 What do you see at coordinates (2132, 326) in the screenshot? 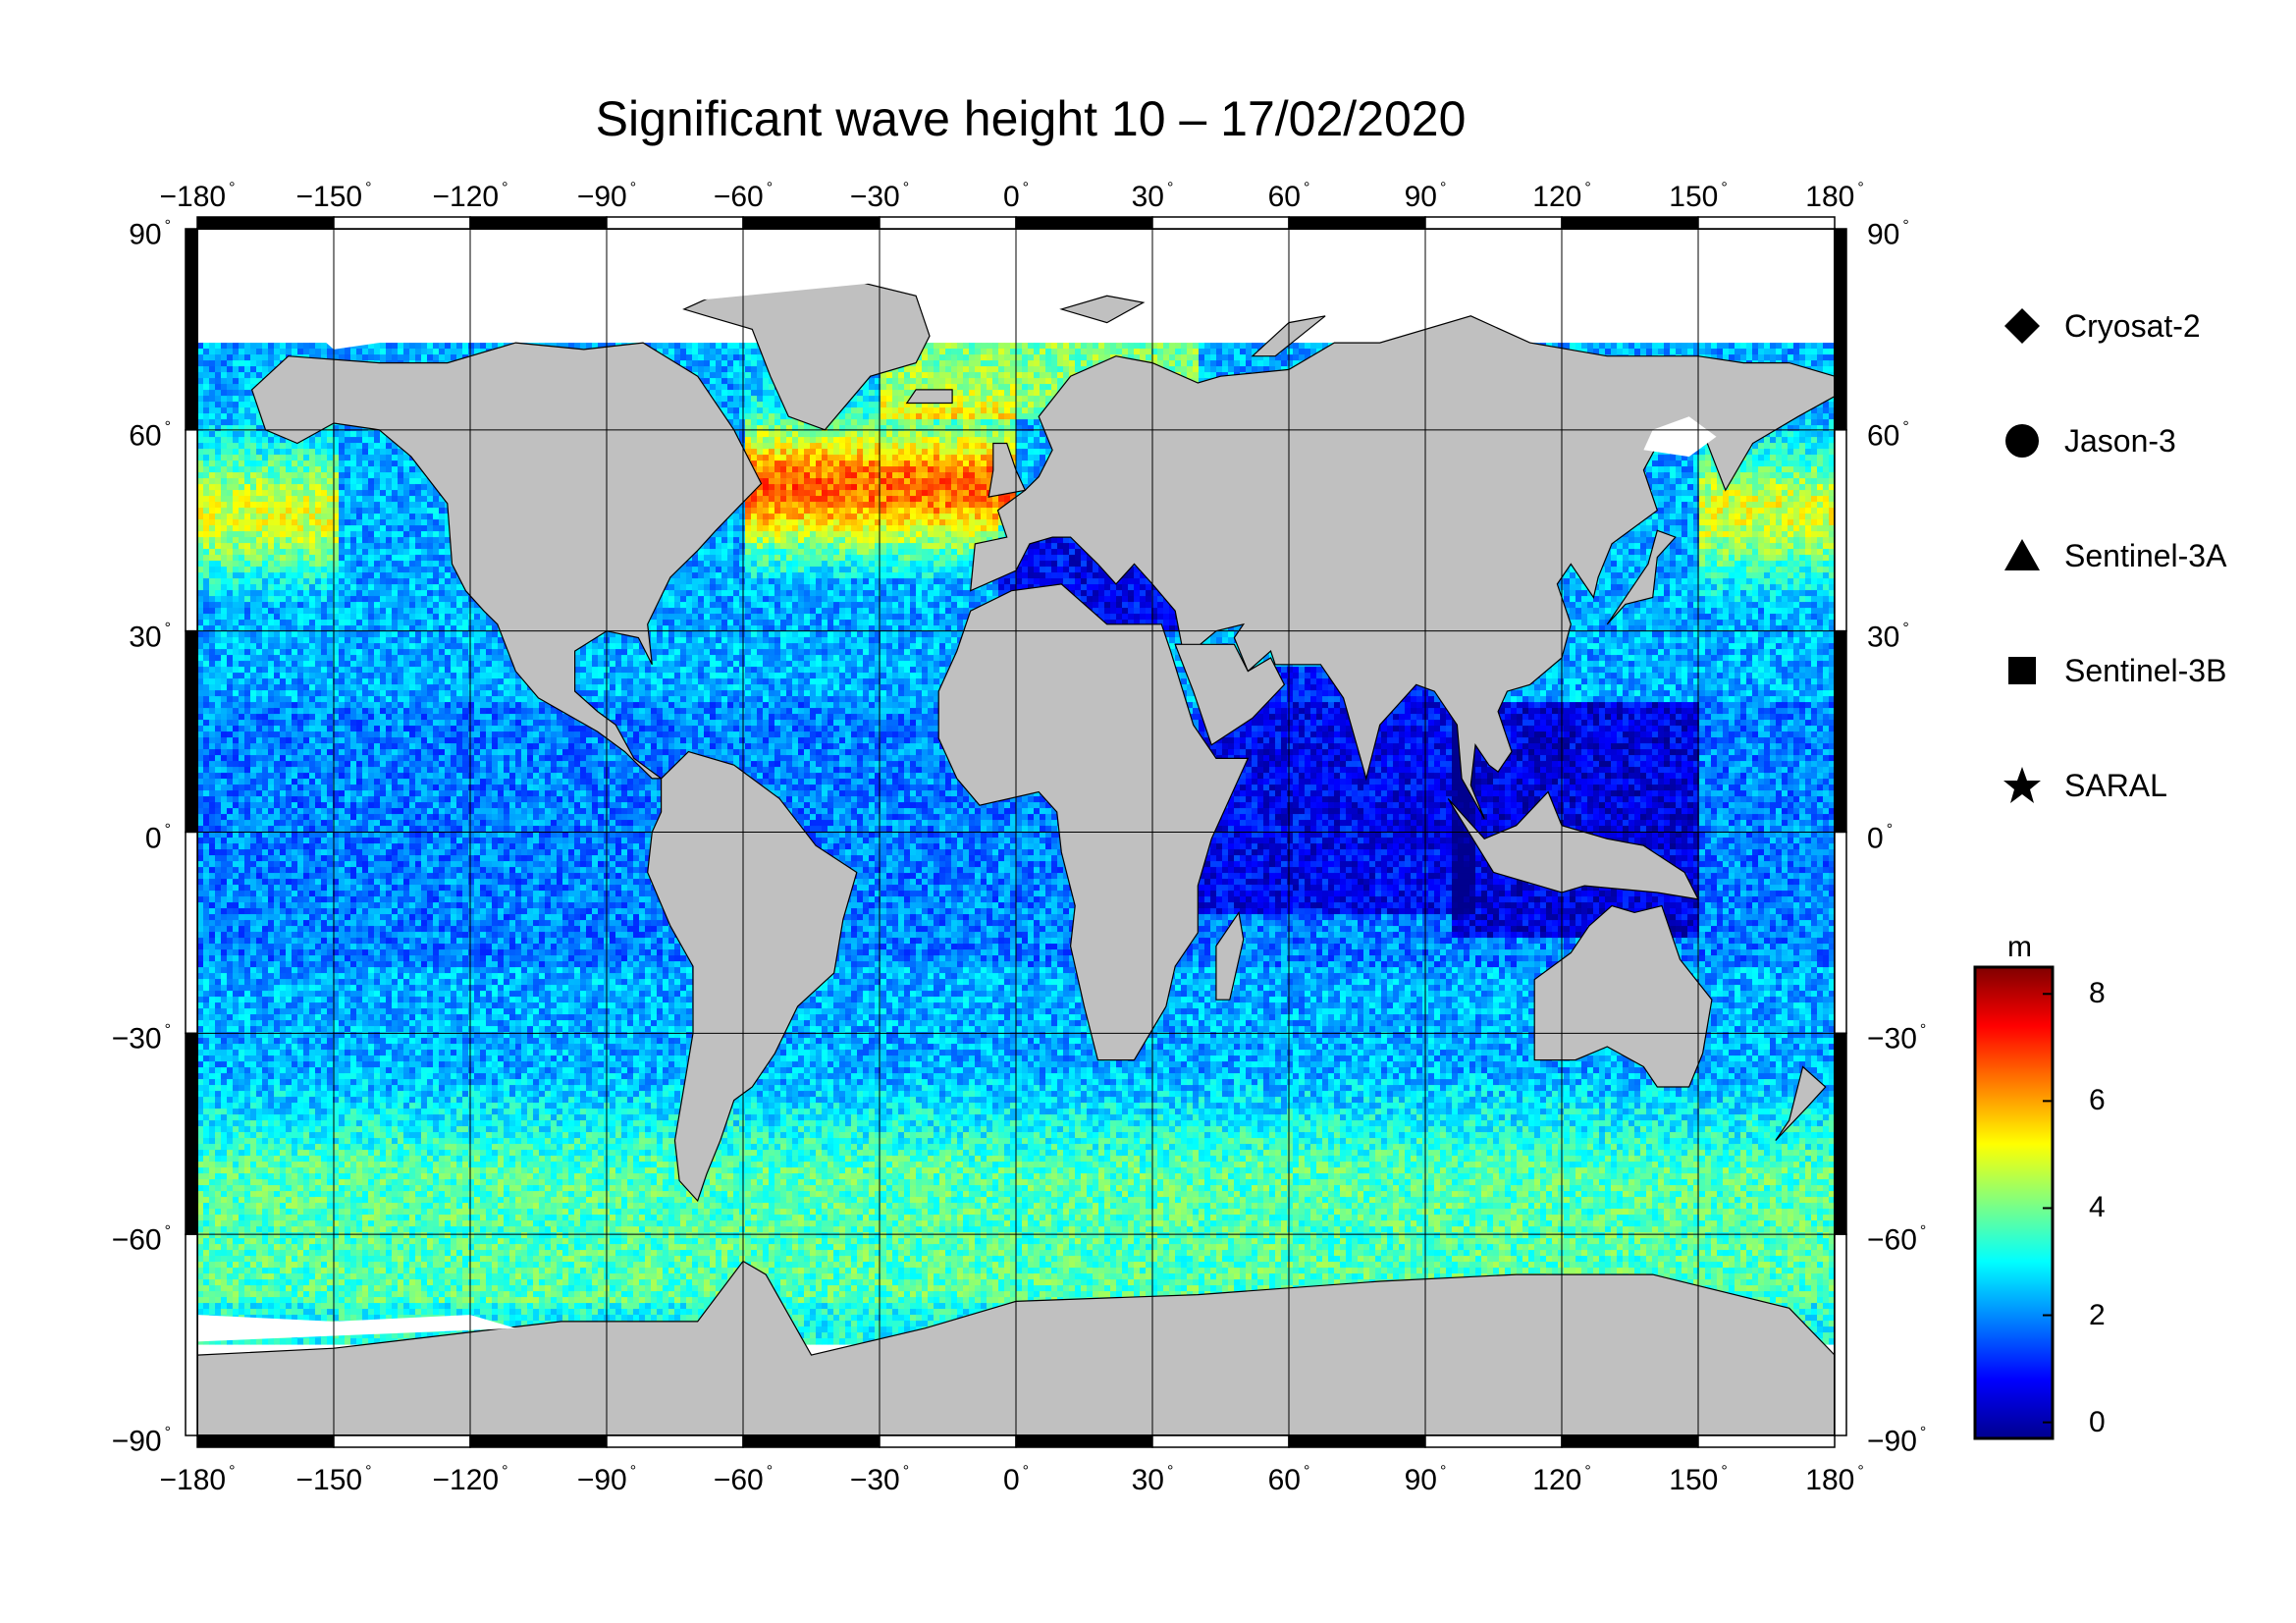
I see `legend-label: Cryosat-2` at bounding box center [2132, 326].